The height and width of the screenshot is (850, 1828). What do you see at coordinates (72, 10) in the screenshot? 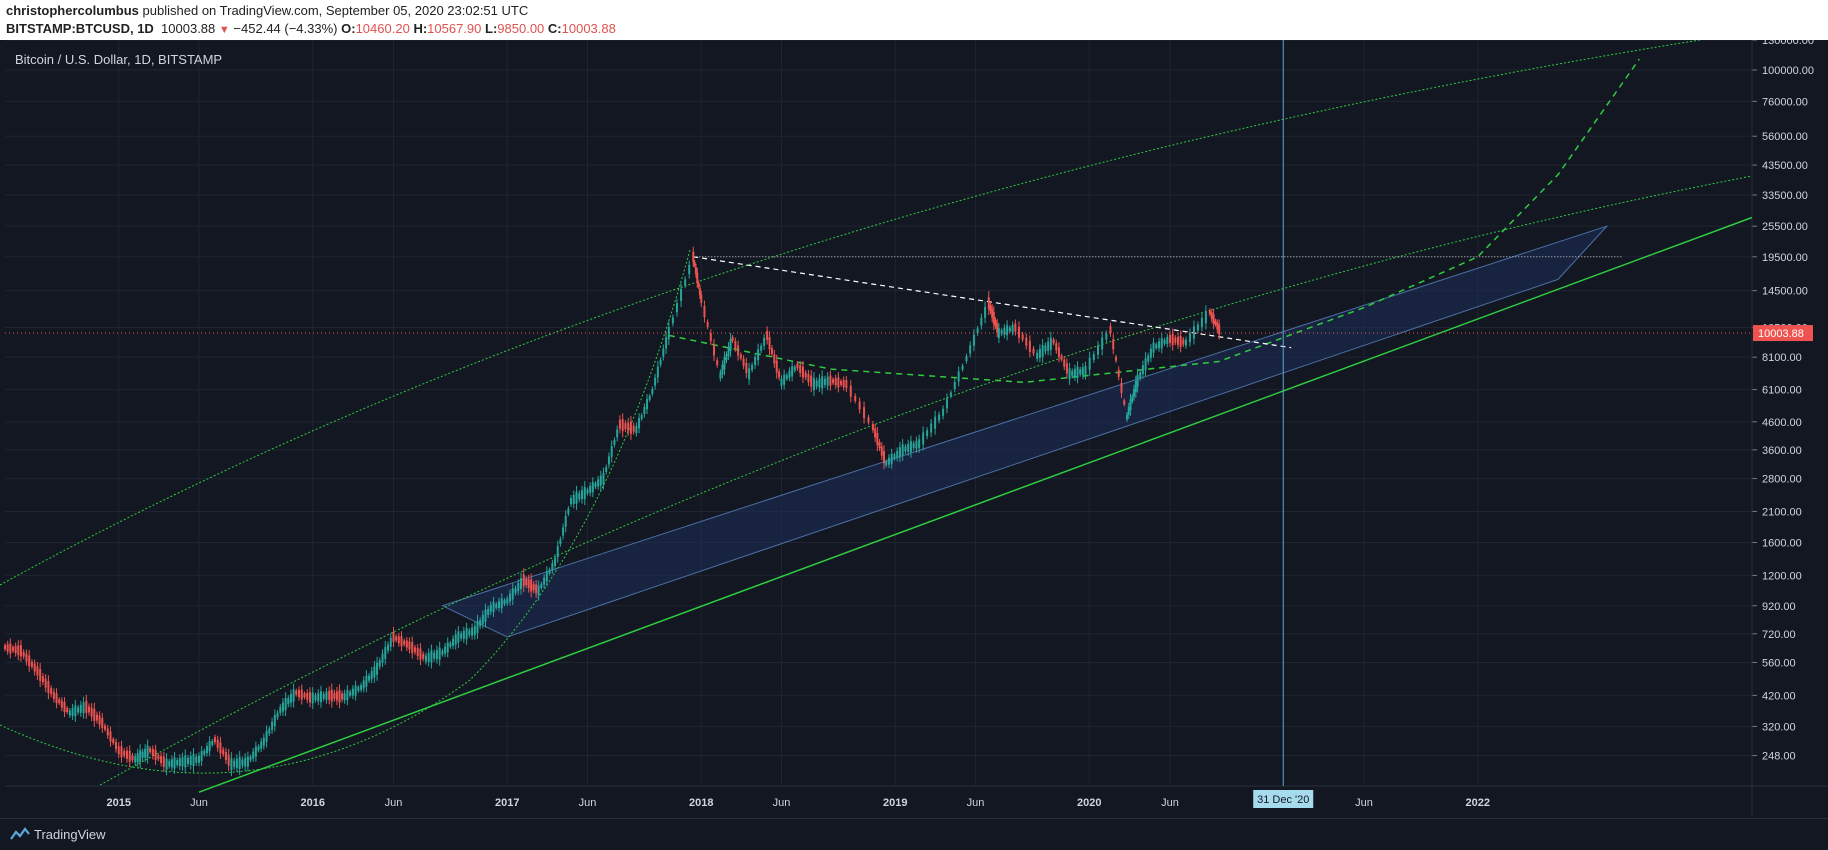
I see `author-name: christophercolumbus` at bounding box center [72, 10].